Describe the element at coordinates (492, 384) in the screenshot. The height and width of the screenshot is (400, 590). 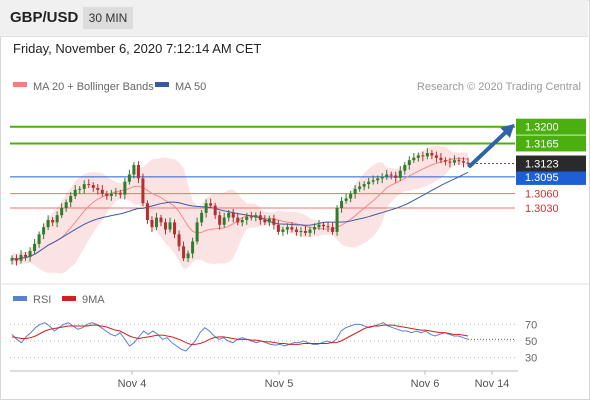
I see `x-tick-label: Nov 14` at that location.